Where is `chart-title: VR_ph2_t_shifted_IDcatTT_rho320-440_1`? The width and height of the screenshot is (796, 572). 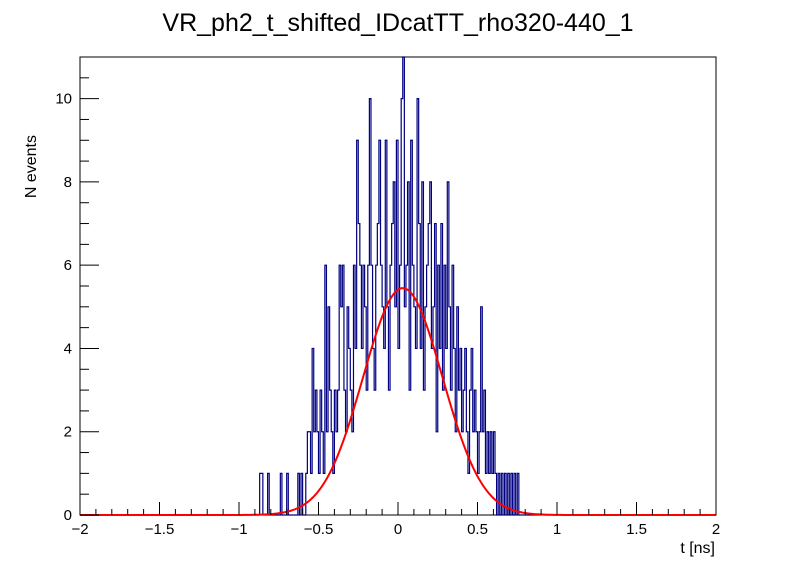
chart-title: VR_ph2_t_shifted_IDcatTT_rho320-440_1 is located at coordinates (397, 23).